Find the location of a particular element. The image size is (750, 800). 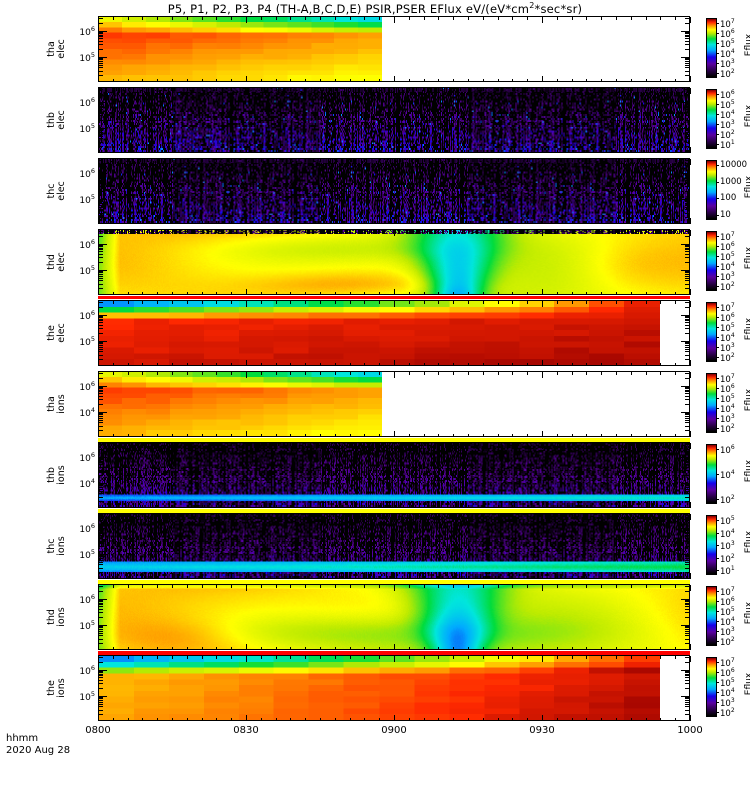

colorbar-thd-ions is located at coordinates (711, 616).